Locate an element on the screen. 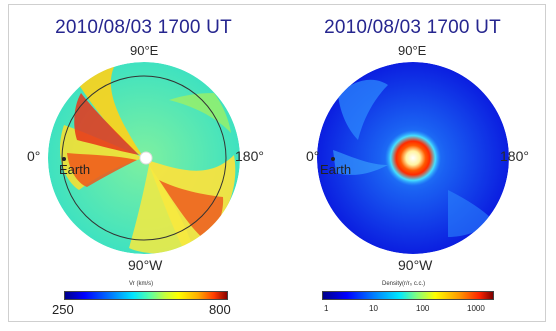 The height and width of the screenshot is (331, 556). density-label-bottom: 90°W is located at coordinates (415, 265).